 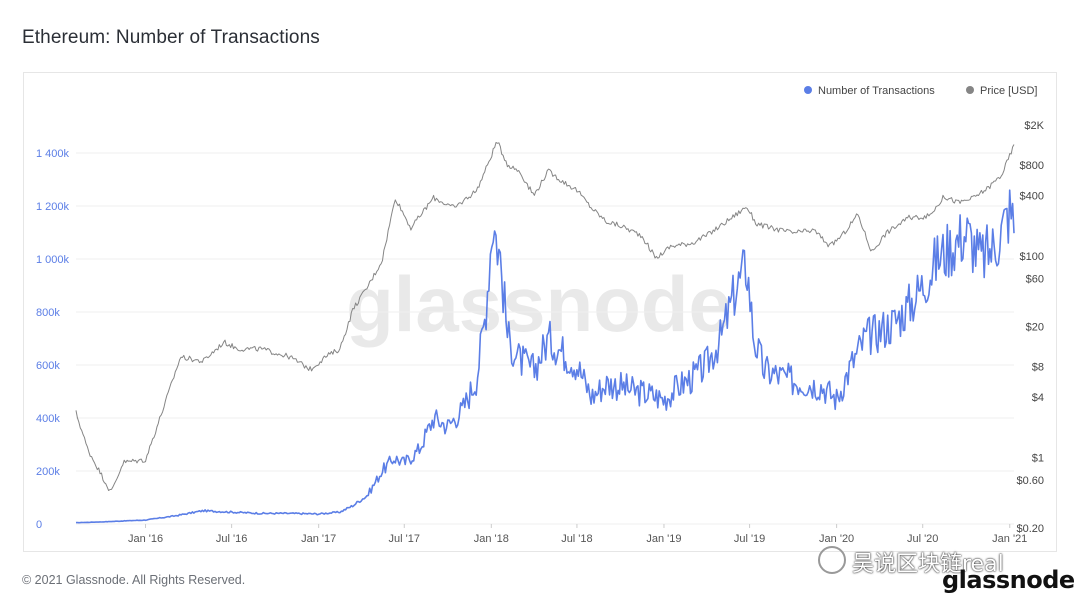 I want to click on y-right-tick-label: $8, so click(x=1038, y=368).